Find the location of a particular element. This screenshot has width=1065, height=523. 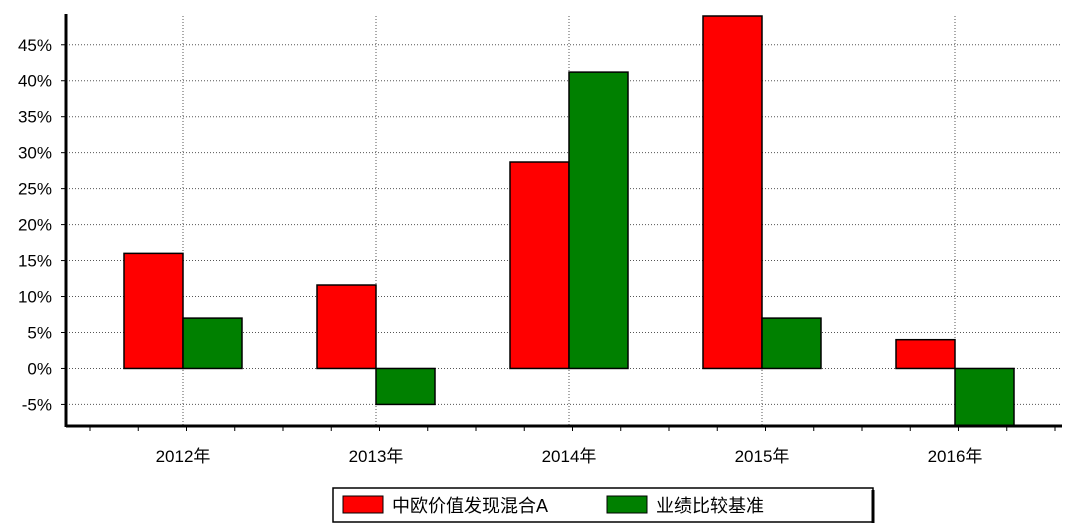

x-tick-label: 2013年 is located at coordinates (376, 456).